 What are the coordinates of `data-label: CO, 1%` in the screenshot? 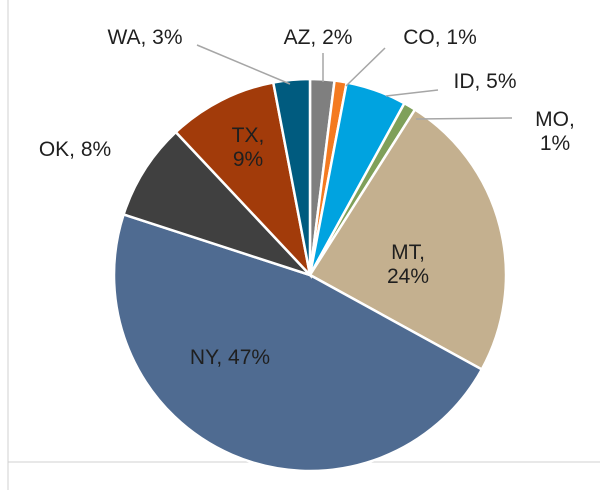 It's located at (440, 37).